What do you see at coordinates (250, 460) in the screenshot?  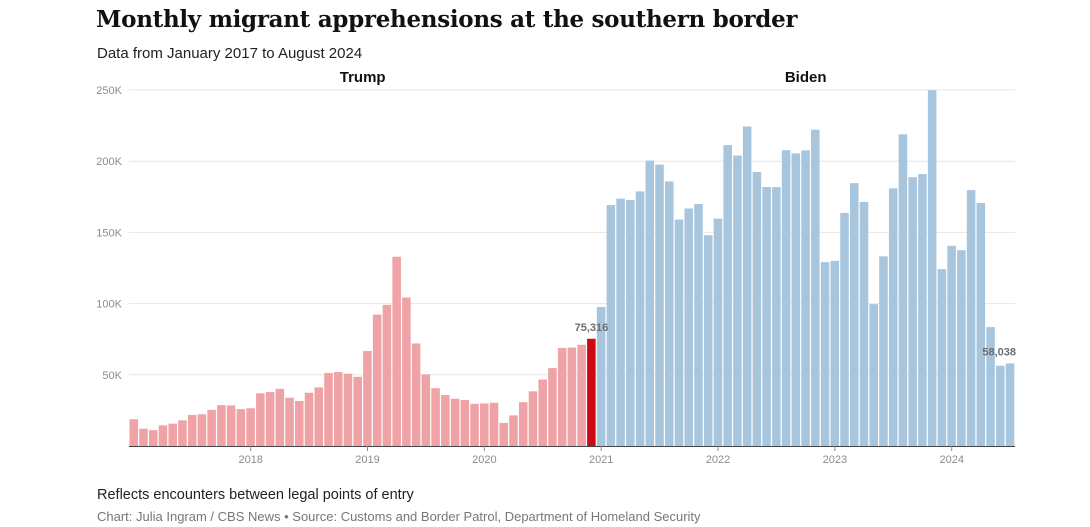 I see `x-tick-label: 2018` at bounding box center [250, 460].